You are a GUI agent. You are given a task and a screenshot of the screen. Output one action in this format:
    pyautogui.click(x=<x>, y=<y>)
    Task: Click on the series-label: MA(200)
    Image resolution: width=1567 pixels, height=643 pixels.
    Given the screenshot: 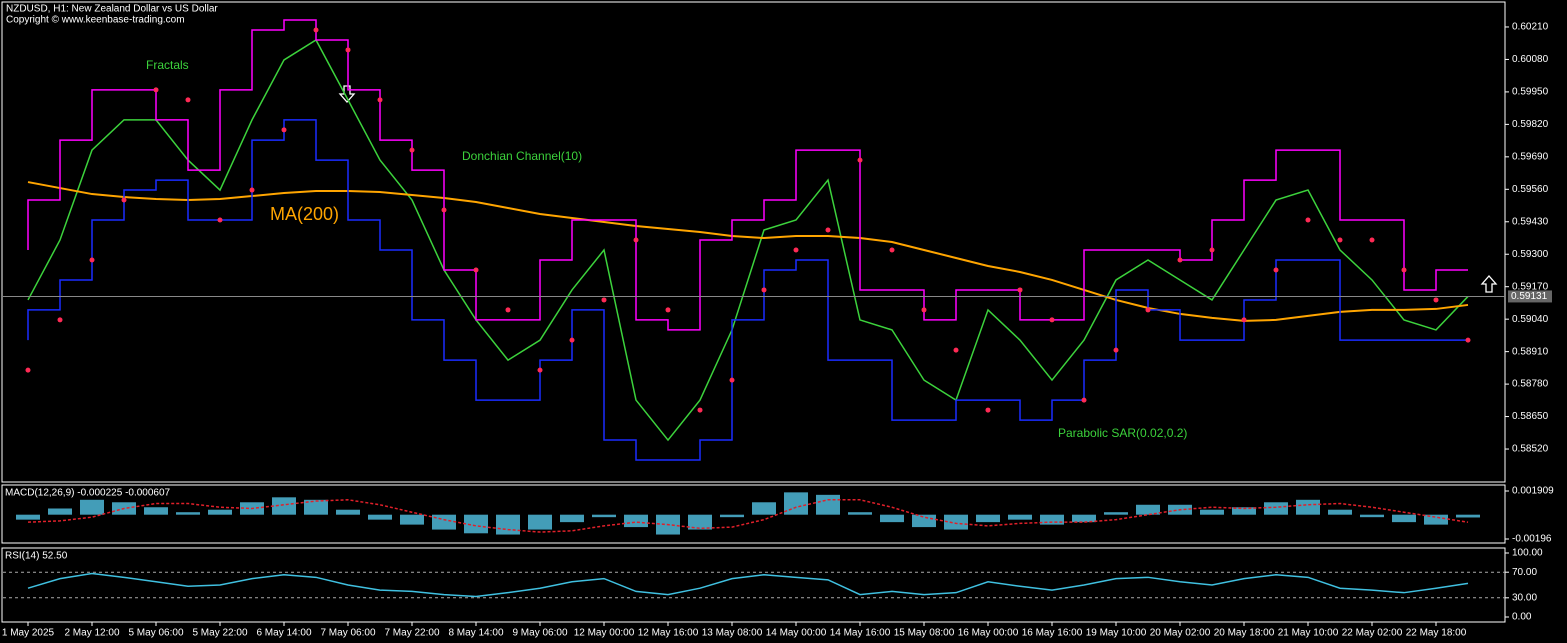 What is the action you would take?
    pyautogui.click(x=304, y=214)
    